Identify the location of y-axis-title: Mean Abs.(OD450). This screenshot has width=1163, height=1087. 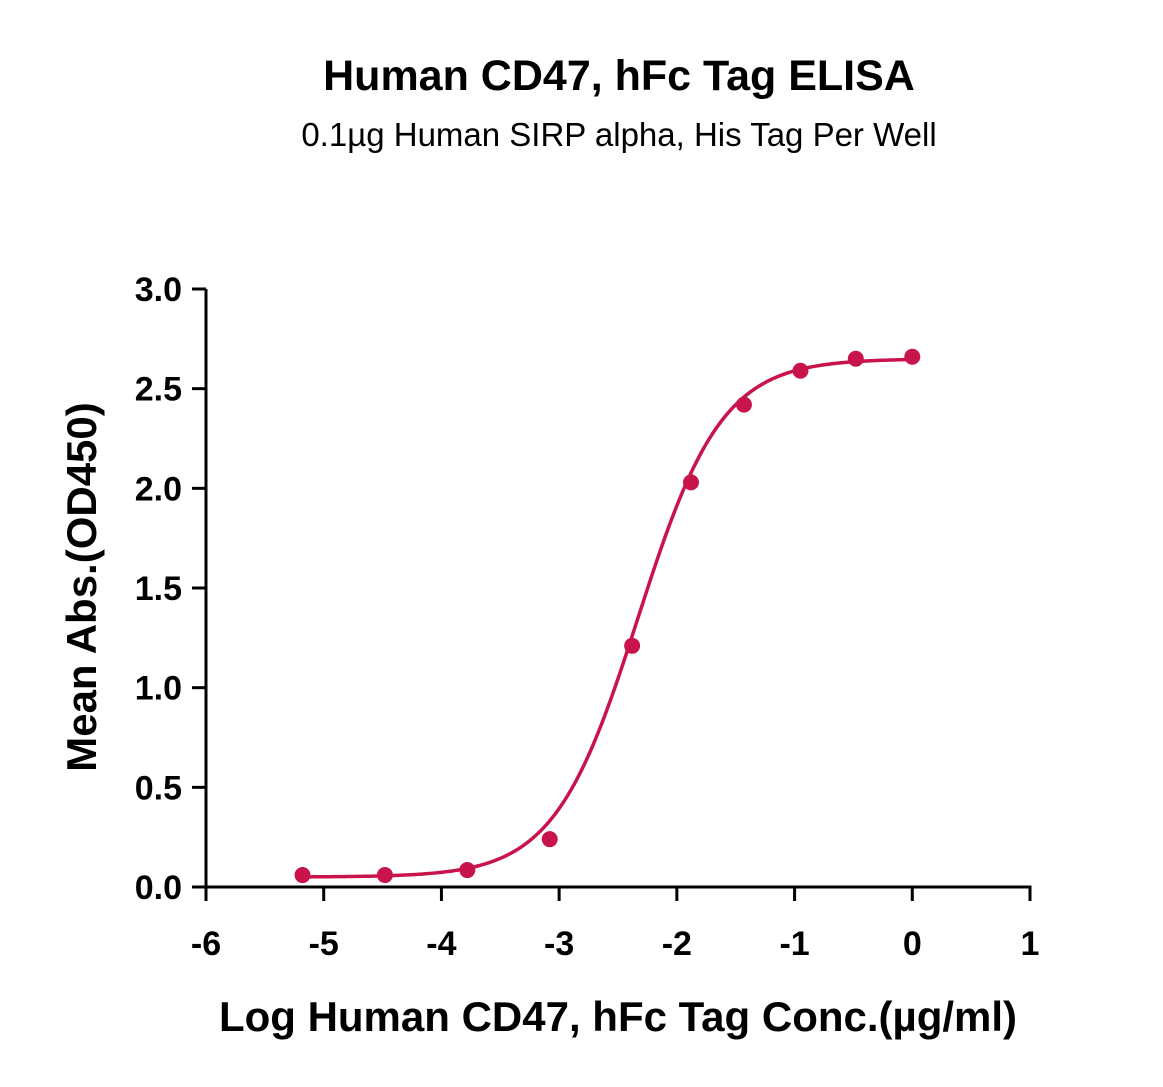
(81, 587).